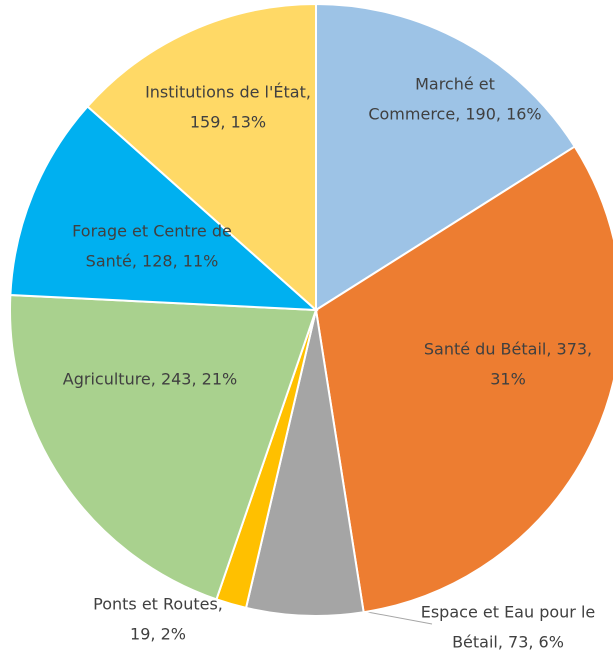 The width and height of the screenshot is (613, 668). Describe the element at coordinates (508, 379) in the screenshot. I see `data-label: 31%` at that location.